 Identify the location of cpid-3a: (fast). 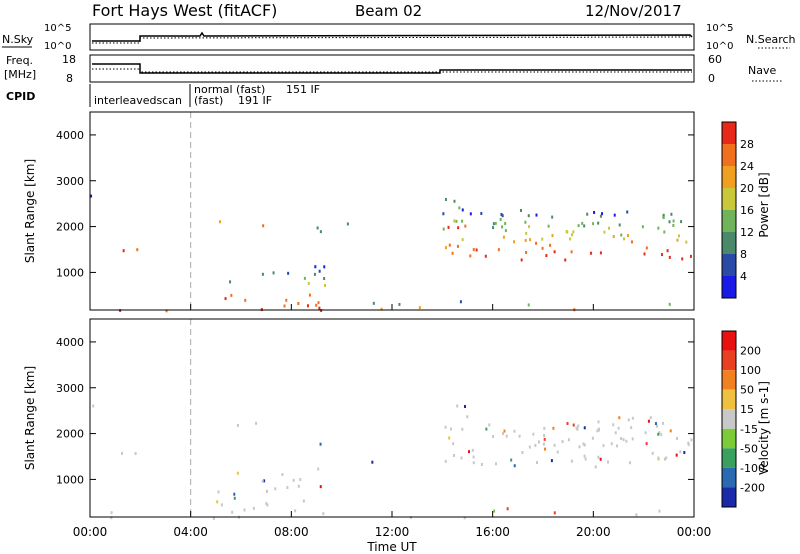
(208, 100).